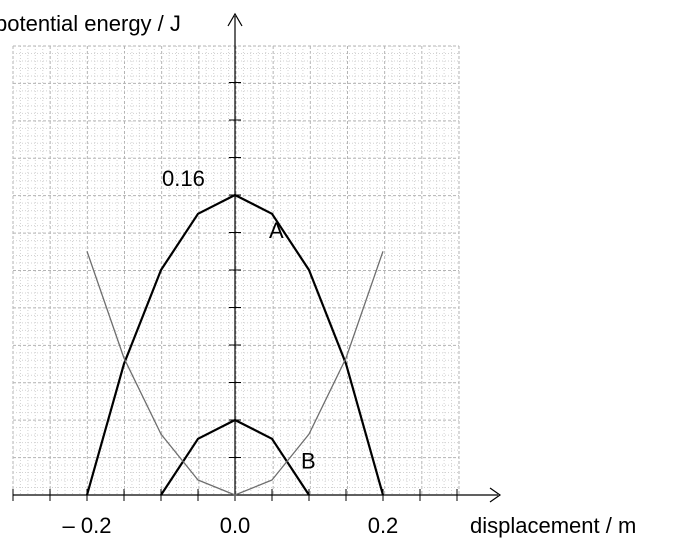 Image resolution: width=687 pixels, height=540 pixels. What do you see at coordinates (235, 19) in the screenshot?
I see `y-axis-arrowhead` at bounding box center [235, 19].